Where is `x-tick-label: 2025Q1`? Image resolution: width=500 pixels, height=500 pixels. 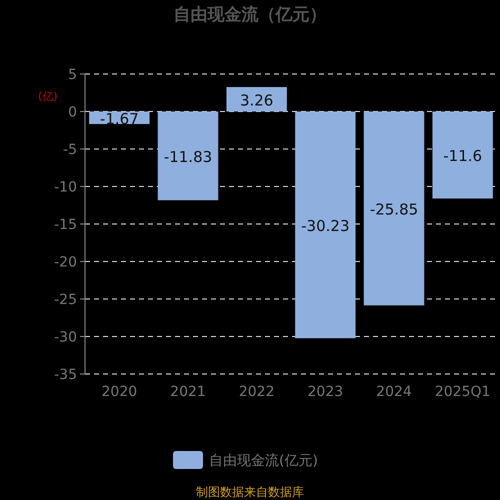 x-tick-label: 2025Q1 is located at coordinates (462, 392).